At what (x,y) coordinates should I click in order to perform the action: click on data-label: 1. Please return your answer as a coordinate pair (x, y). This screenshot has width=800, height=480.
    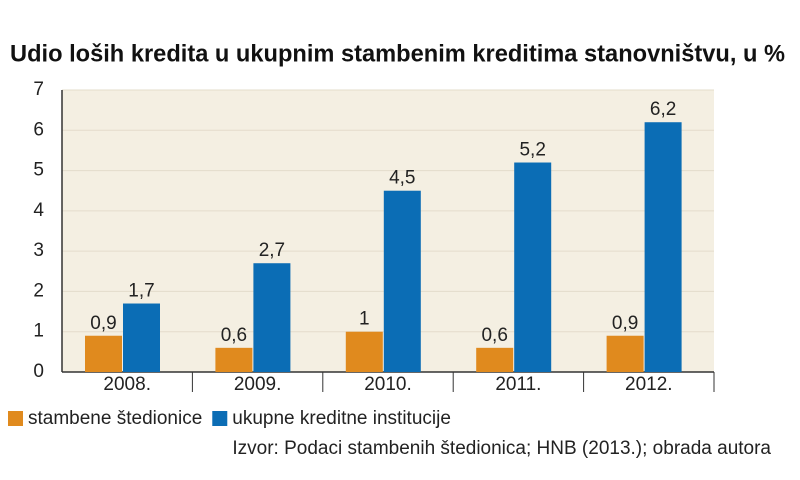
    Looking at the image, I should click on (364, 319).